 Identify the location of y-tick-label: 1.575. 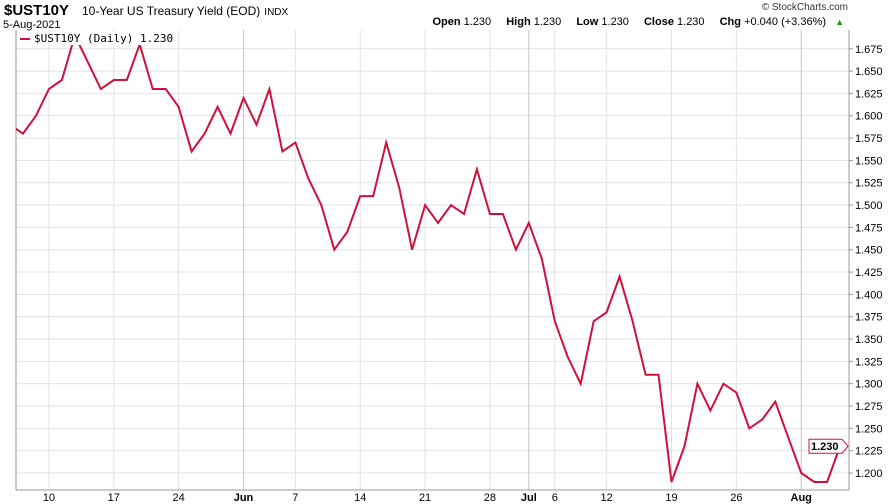
(869, 139).